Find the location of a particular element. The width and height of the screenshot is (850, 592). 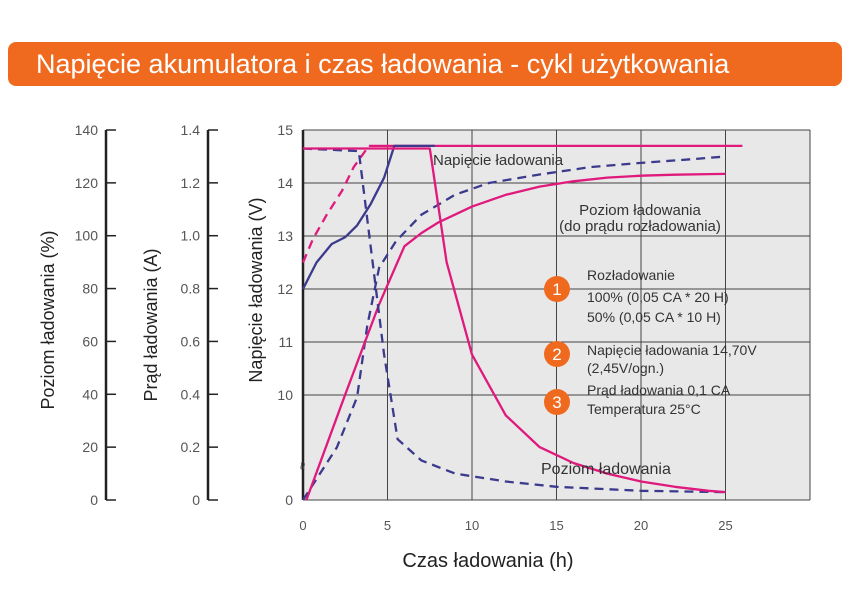

x-tick-label: 10 is located at coordinates (472, 525).